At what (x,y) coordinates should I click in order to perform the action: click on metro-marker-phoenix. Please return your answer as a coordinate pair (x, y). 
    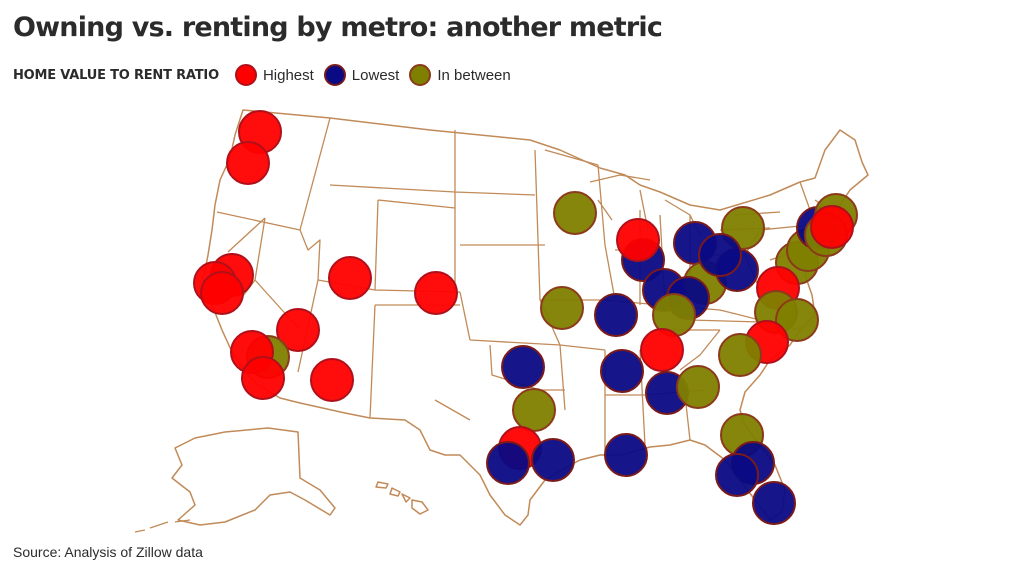
    Looking at the image, I should click on (332, 380).